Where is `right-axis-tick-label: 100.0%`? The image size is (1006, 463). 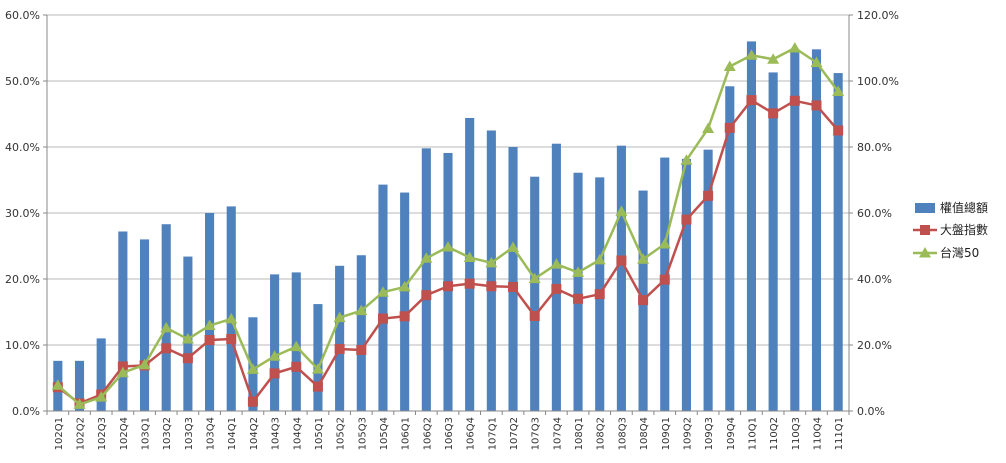 right-axis-tick-label: 100.0% is located at coordinates (878, 81).